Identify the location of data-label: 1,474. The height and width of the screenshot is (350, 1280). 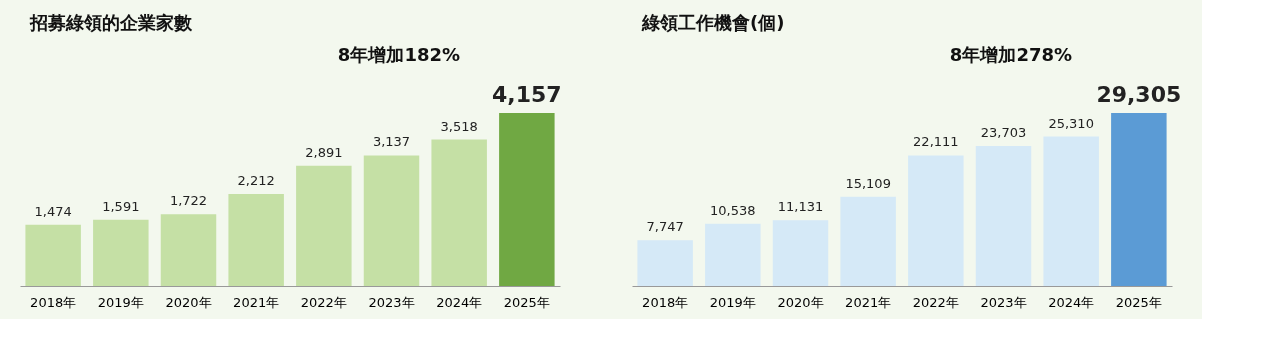
(53, 211).